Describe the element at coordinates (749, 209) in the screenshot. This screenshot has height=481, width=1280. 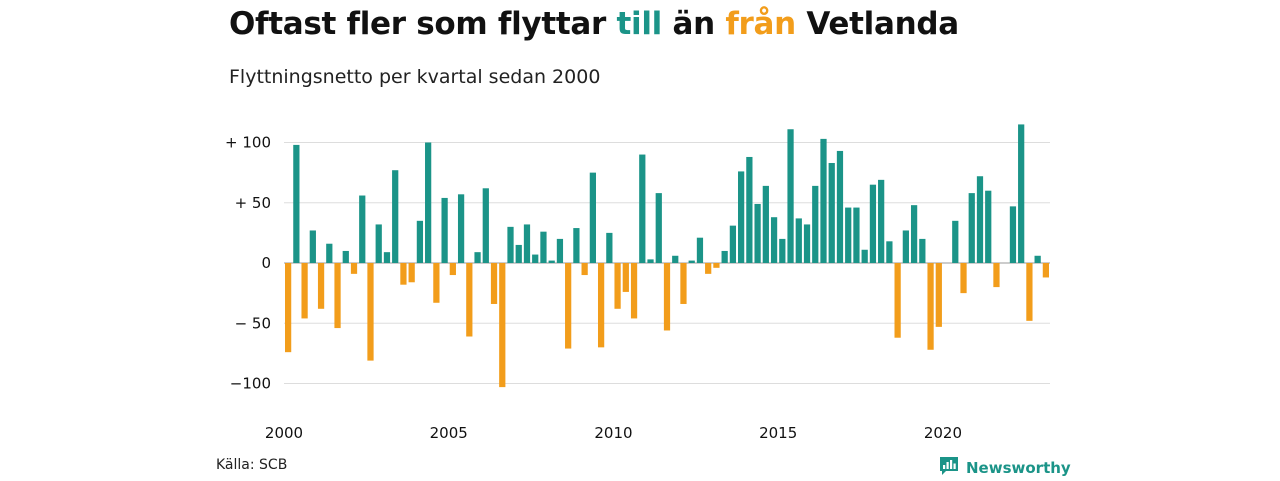
I see `bar-2014K1` at that location.